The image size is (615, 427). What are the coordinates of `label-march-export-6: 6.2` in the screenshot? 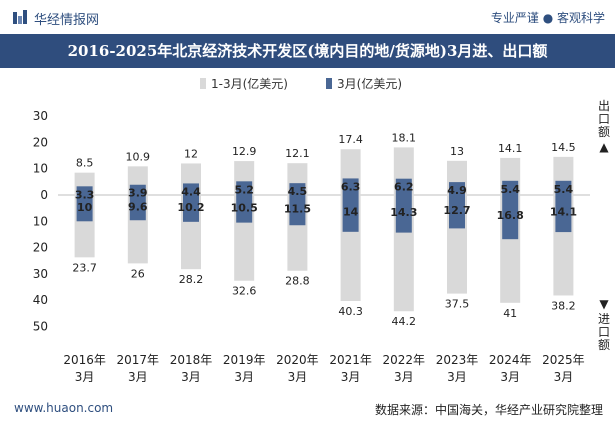 It's located at (404, 187).